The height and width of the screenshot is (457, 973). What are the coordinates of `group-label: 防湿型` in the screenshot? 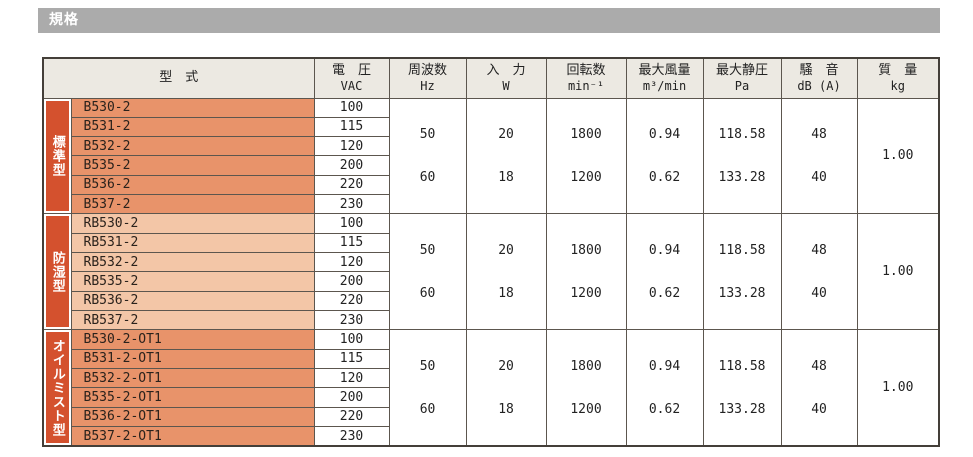 It's located at (57, 272).